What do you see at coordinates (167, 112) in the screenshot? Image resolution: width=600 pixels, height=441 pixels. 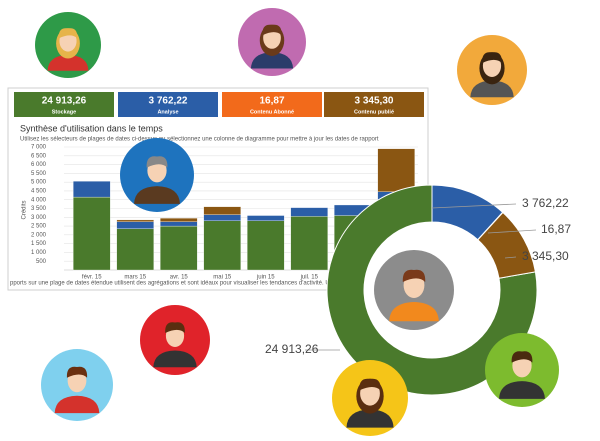 I see `kpi-label: Analyse` at bounding box center [167, 112].